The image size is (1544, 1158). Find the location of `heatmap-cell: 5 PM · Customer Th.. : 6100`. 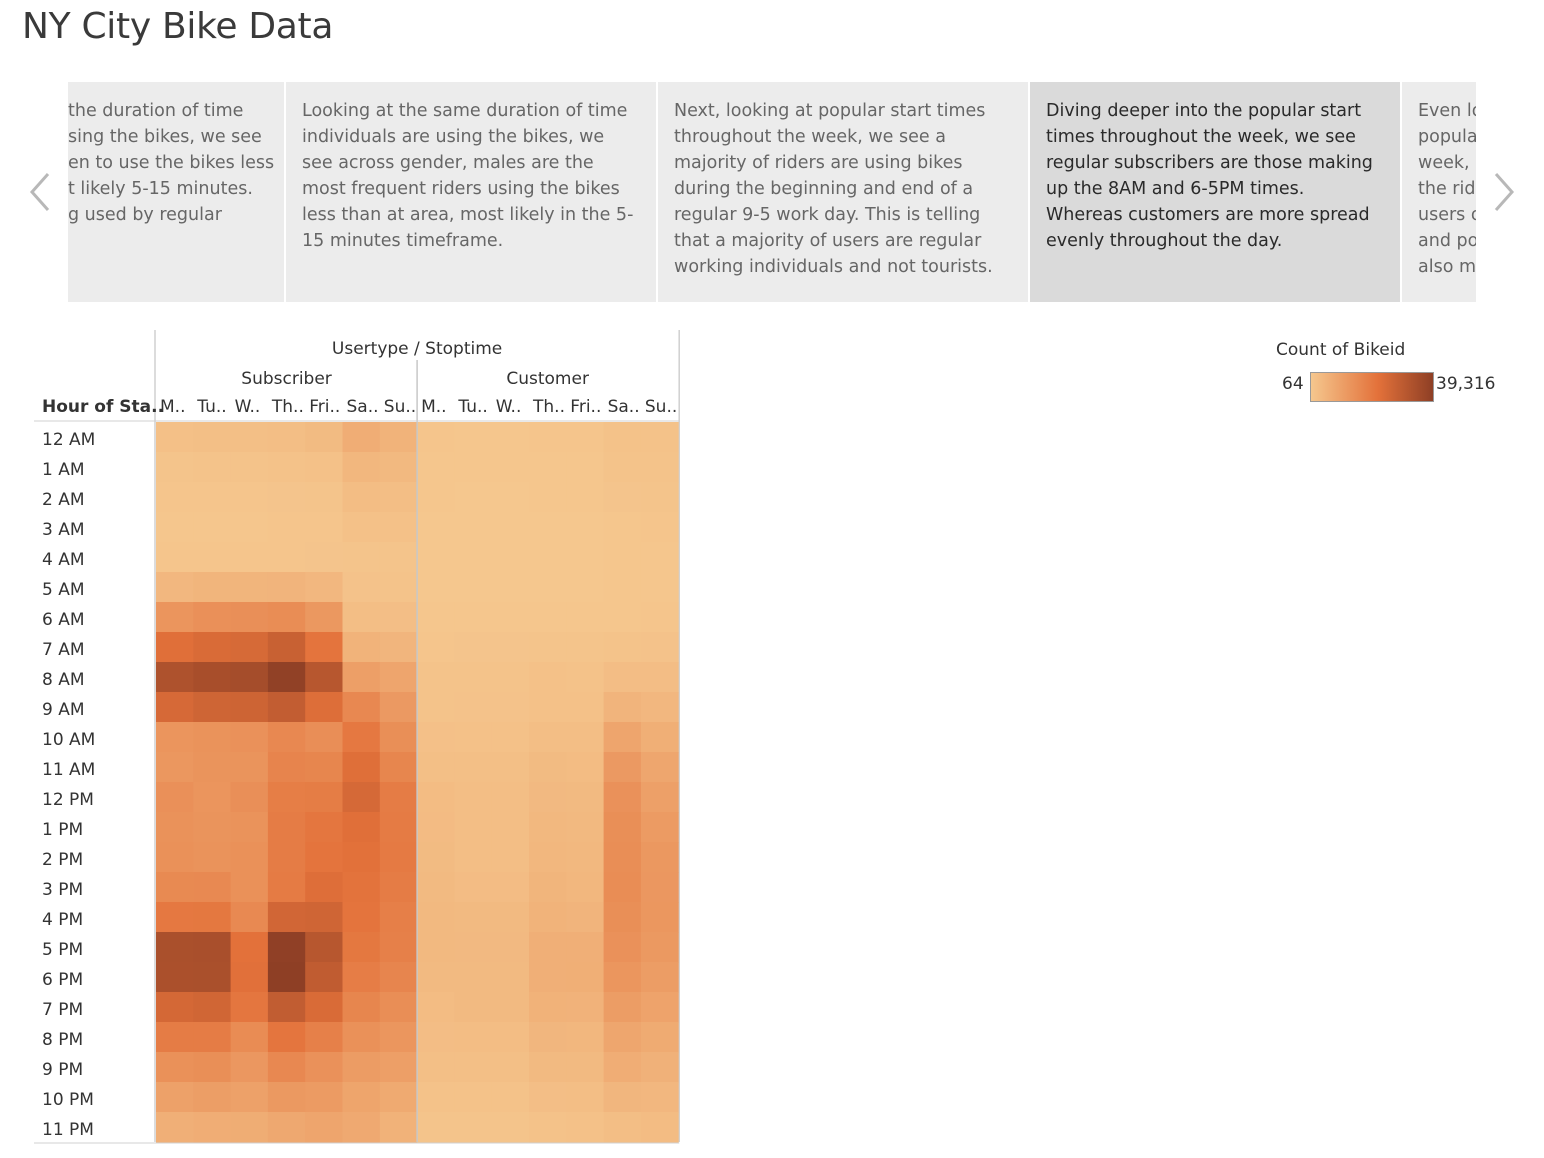

heatmap-cell: 5 PM · Customer Th.. : 6100 is located at coordinates (548, 947).